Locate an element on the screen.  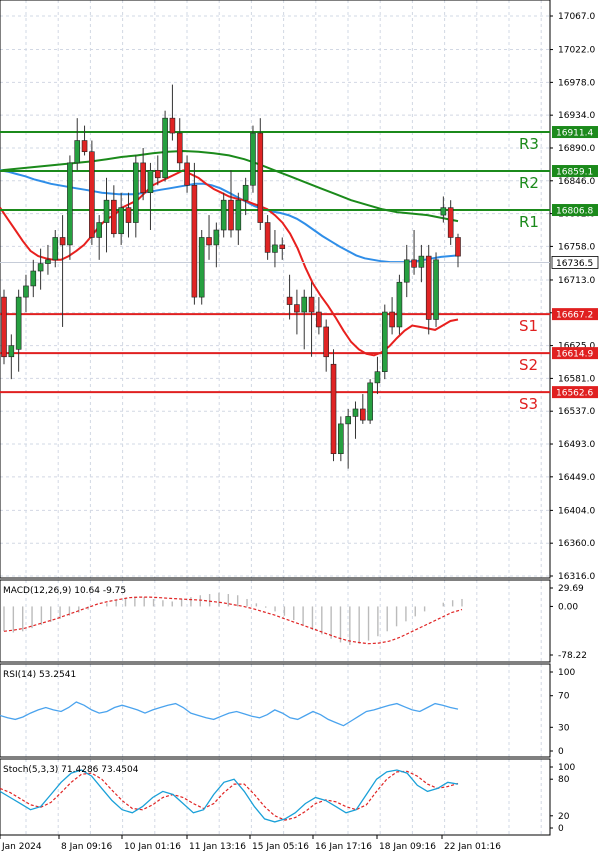
current-price-badge is located at coordinates (575, 262).